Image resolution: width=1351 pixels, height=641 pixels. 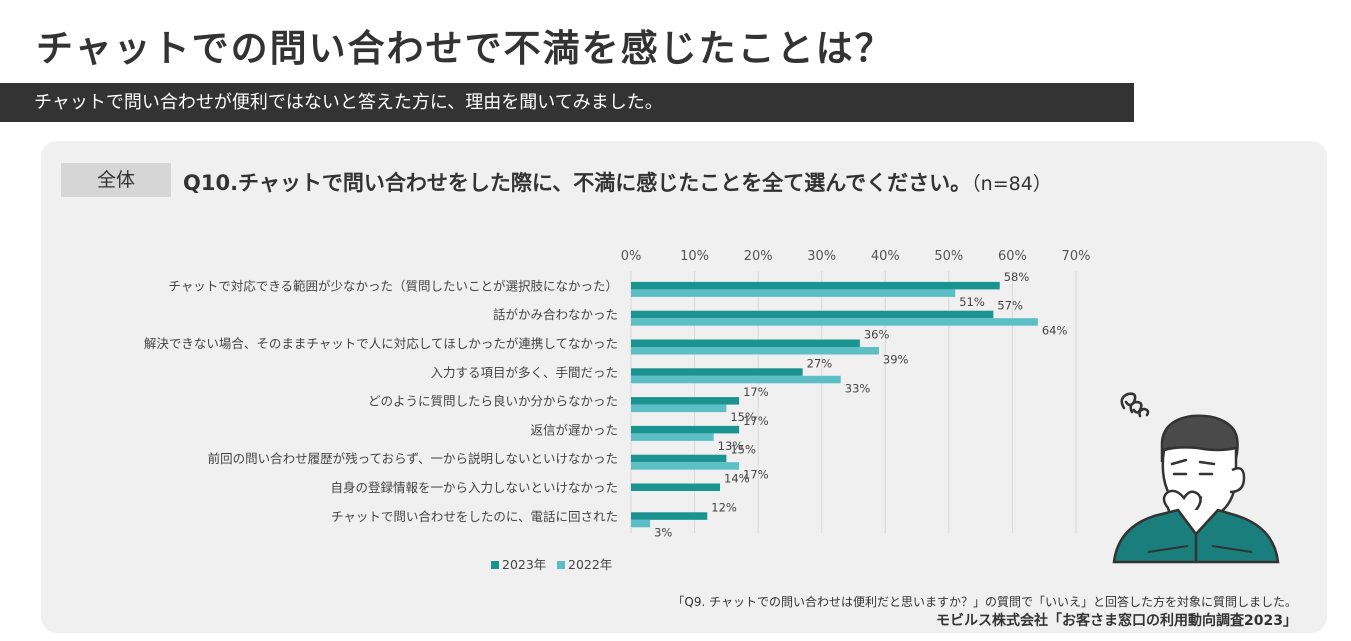 What do you see at coordinates (948, 256) in the screenshot?
I see `x-tick-label: 50%` at bounding box center [948, 256].